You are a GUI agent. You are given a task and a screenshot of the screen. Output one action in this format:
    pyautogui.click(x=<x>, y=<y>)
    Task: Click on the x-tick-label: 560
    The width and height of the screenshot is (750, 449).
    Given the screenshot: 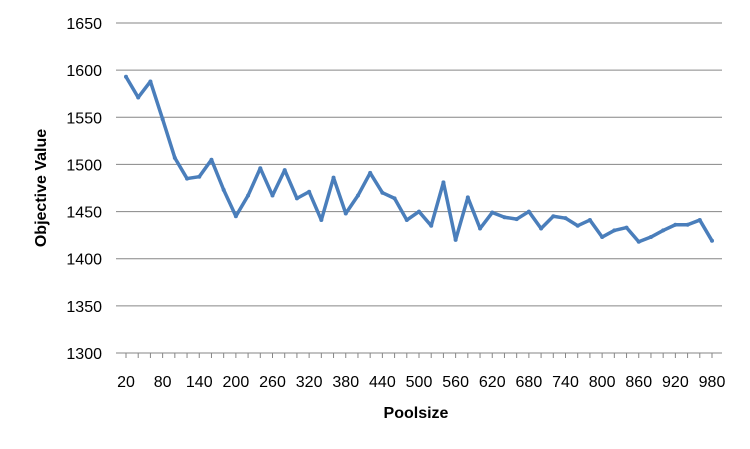 What is the action you would take?
    pyautogui.click(x=455, y=382)
    